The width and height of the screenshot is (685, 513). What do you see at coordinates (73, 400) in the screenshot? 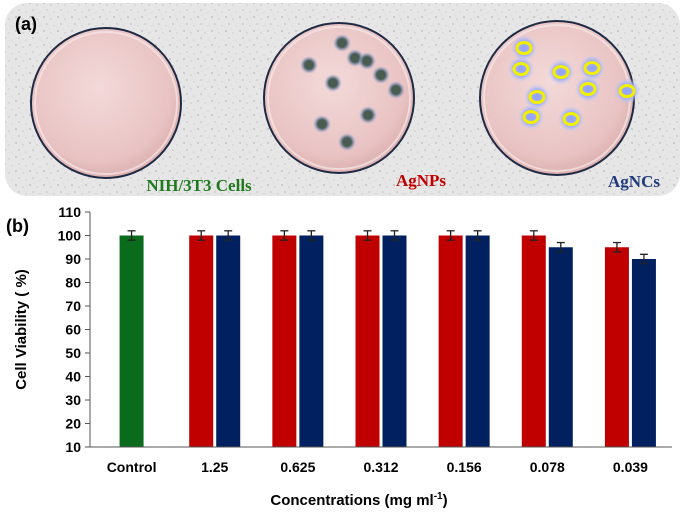
I see `y-tick-label: 30` at bounding box center [73, 400].